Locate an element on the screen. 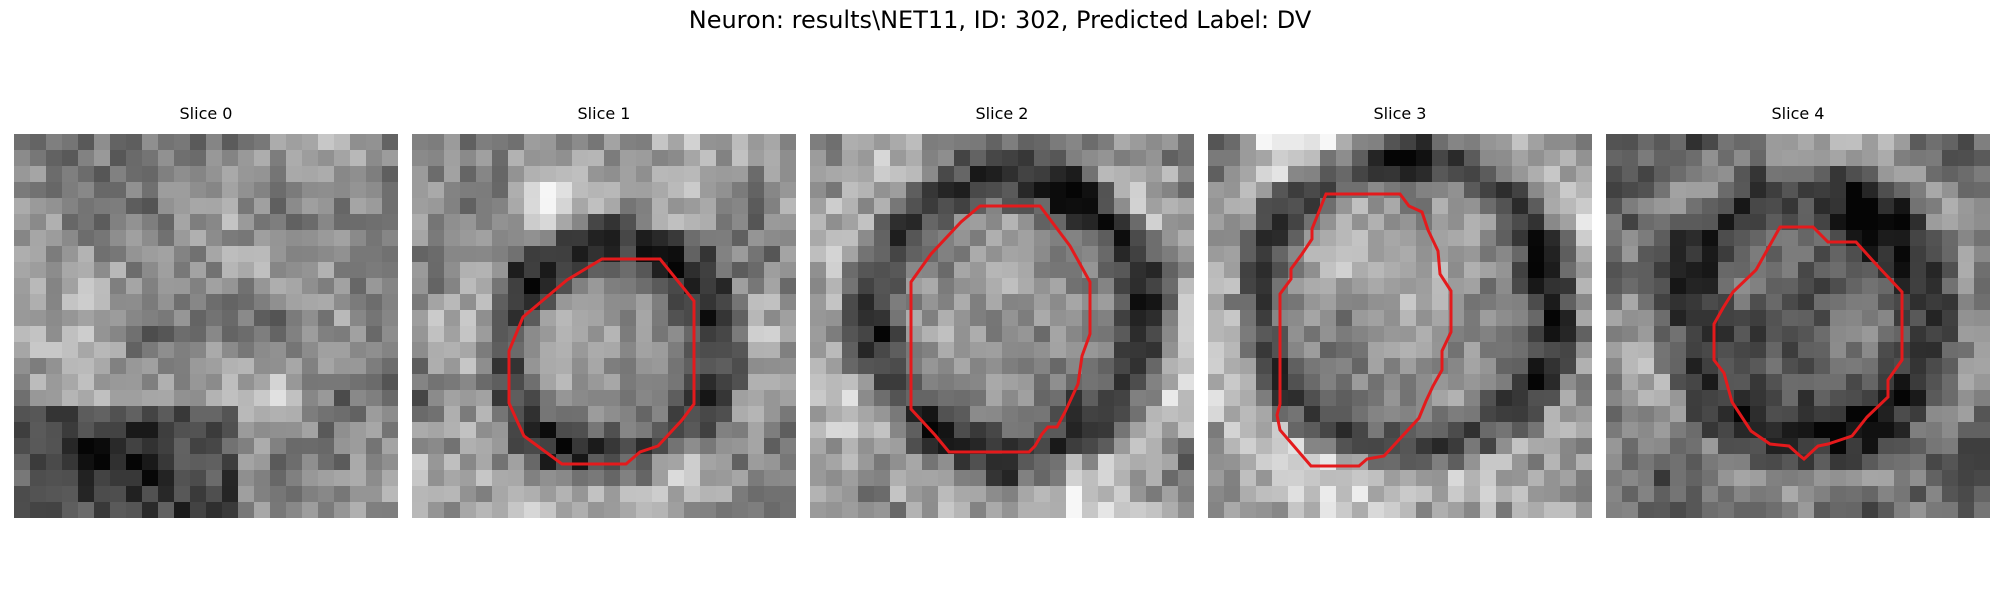  slice-title: Slice 0 is located at coordinates (206, 113).